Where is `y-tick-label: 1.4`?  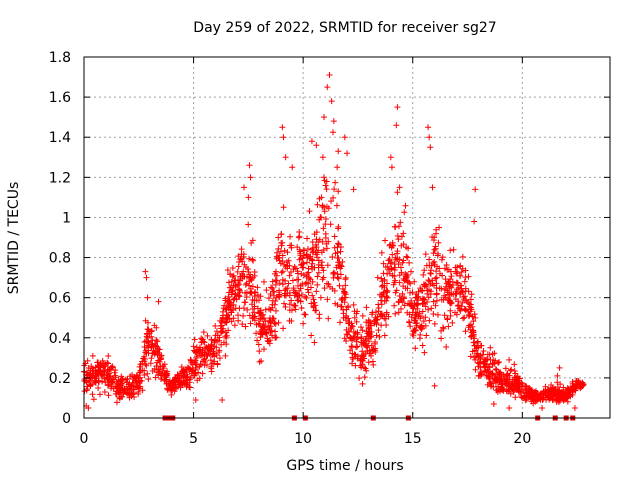 y-tick-label: 1.4 is located at coordinates (60, 138).